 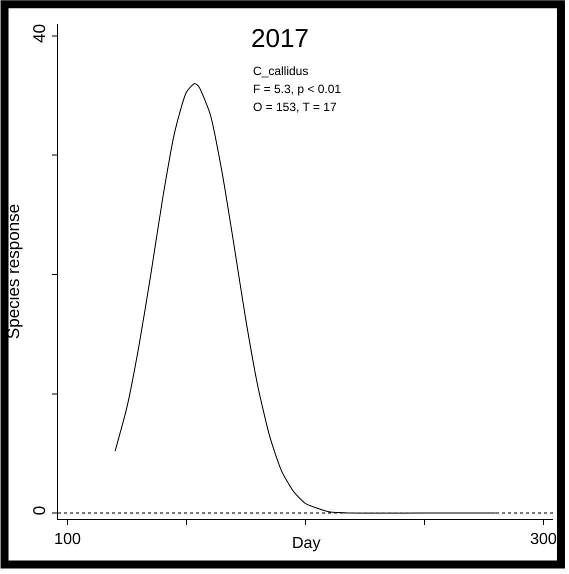 What do you see at coordinates (306, 543) in the screenshot?
I see `x-axis-title: Day` at bounding box center [306, 543].